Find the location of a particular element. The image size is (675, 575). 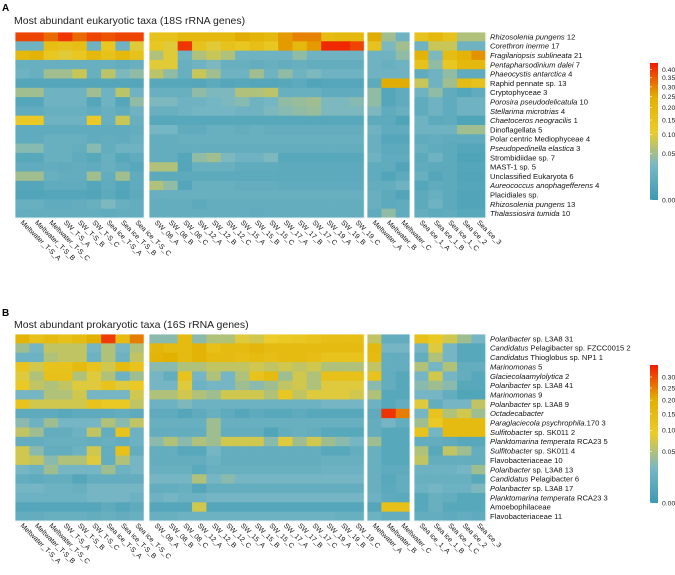

row-label-plain: sp. L3A8 17 is located at coordinates (552, 488).